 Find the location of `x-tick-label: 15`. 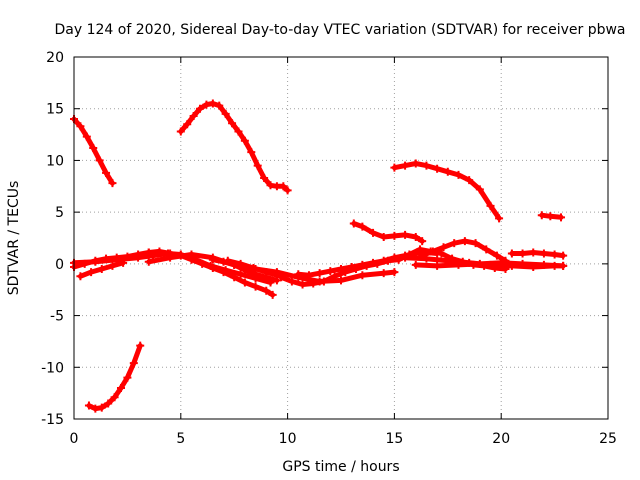

x-tick-label: 15 is located at coordinates (394, 439).